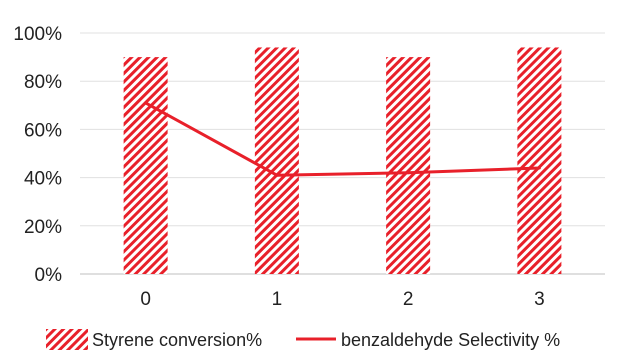 The width and height of the screenshot is (637, 354). Describe the element at coordinates (539, 299) in the screenshot. I see `x-tick-label: 3` at that location.